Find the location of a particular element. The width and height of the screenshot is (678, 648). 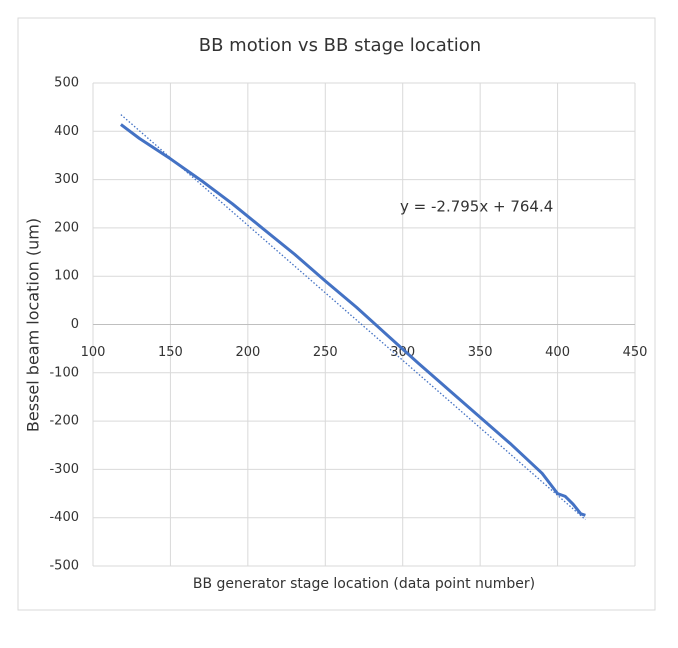

chart-title: BB motion vs BB stage location is located at coordinates (340, 45).